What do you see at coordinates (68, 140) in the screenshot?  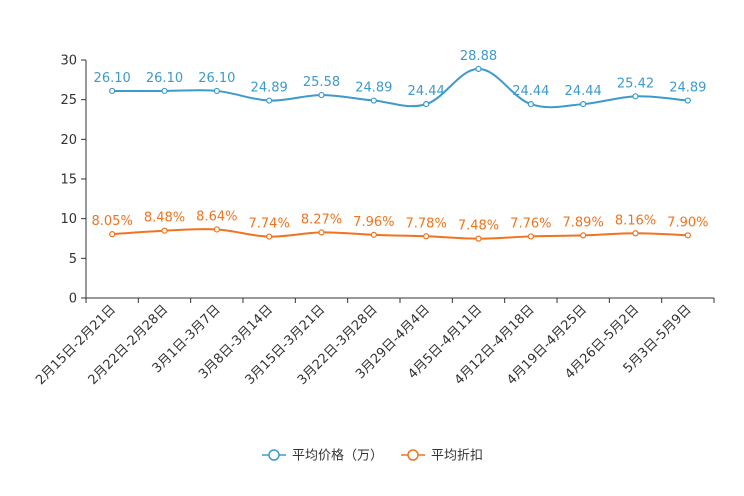 I see `y-tick-label: 20` at bounding box center [68, 140].